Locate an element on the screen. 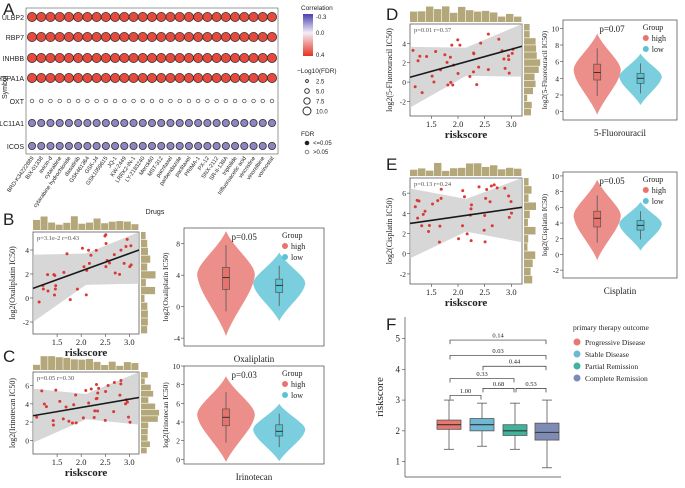 Image resolution: width=685 pixels, height=488 pixels. confidence-band is located at coordinates (86, 277).